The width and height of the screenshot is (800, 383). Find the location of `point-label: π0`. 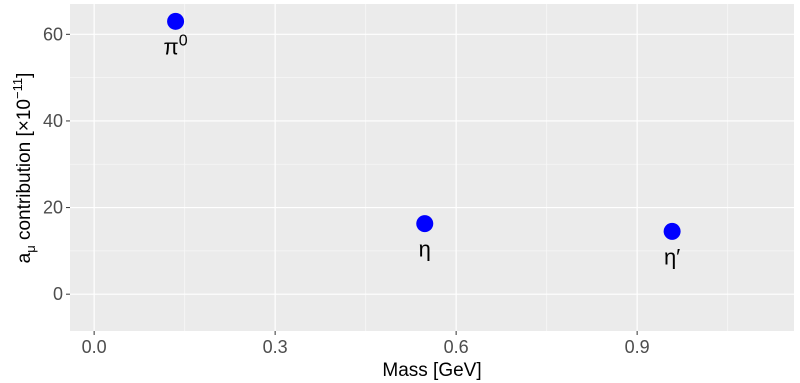

point-label: π0 is located at coordinates (176, 45).